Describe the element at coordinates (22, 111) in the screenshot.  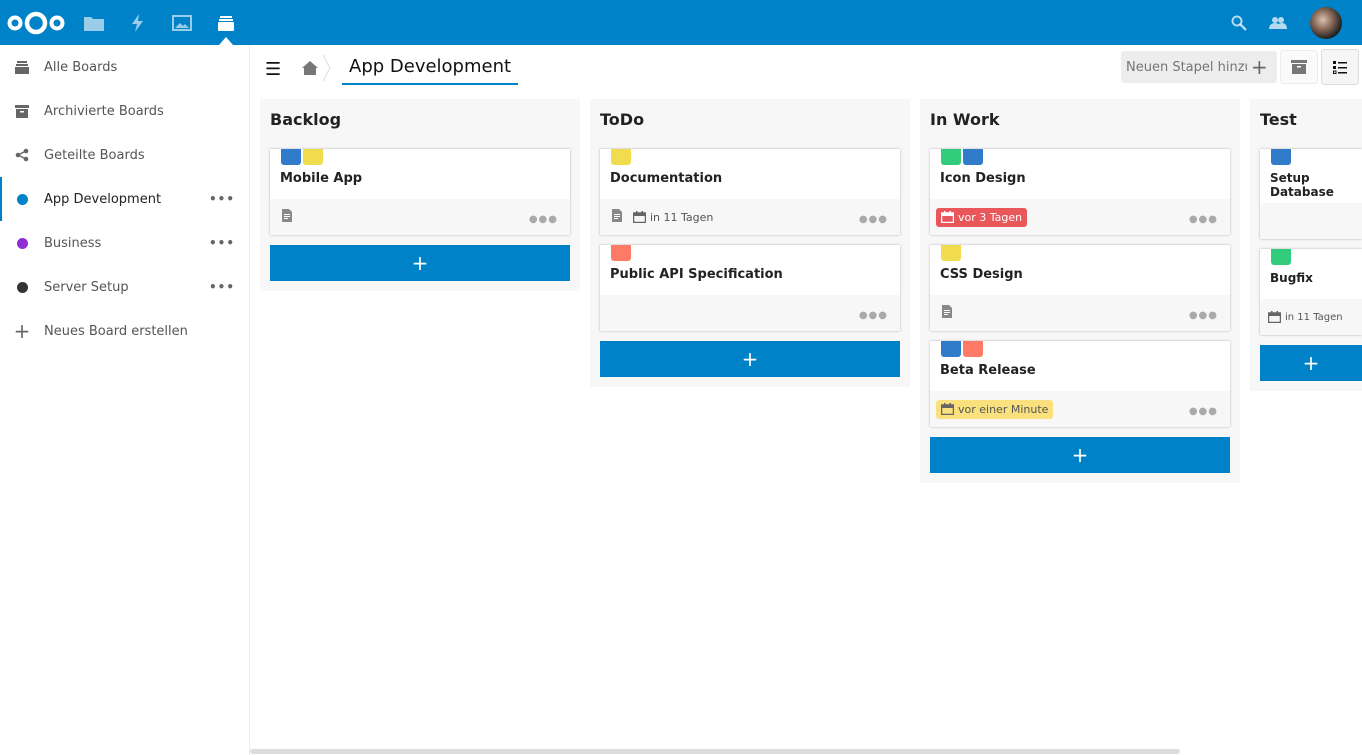
I see `archive-icon` at that location.